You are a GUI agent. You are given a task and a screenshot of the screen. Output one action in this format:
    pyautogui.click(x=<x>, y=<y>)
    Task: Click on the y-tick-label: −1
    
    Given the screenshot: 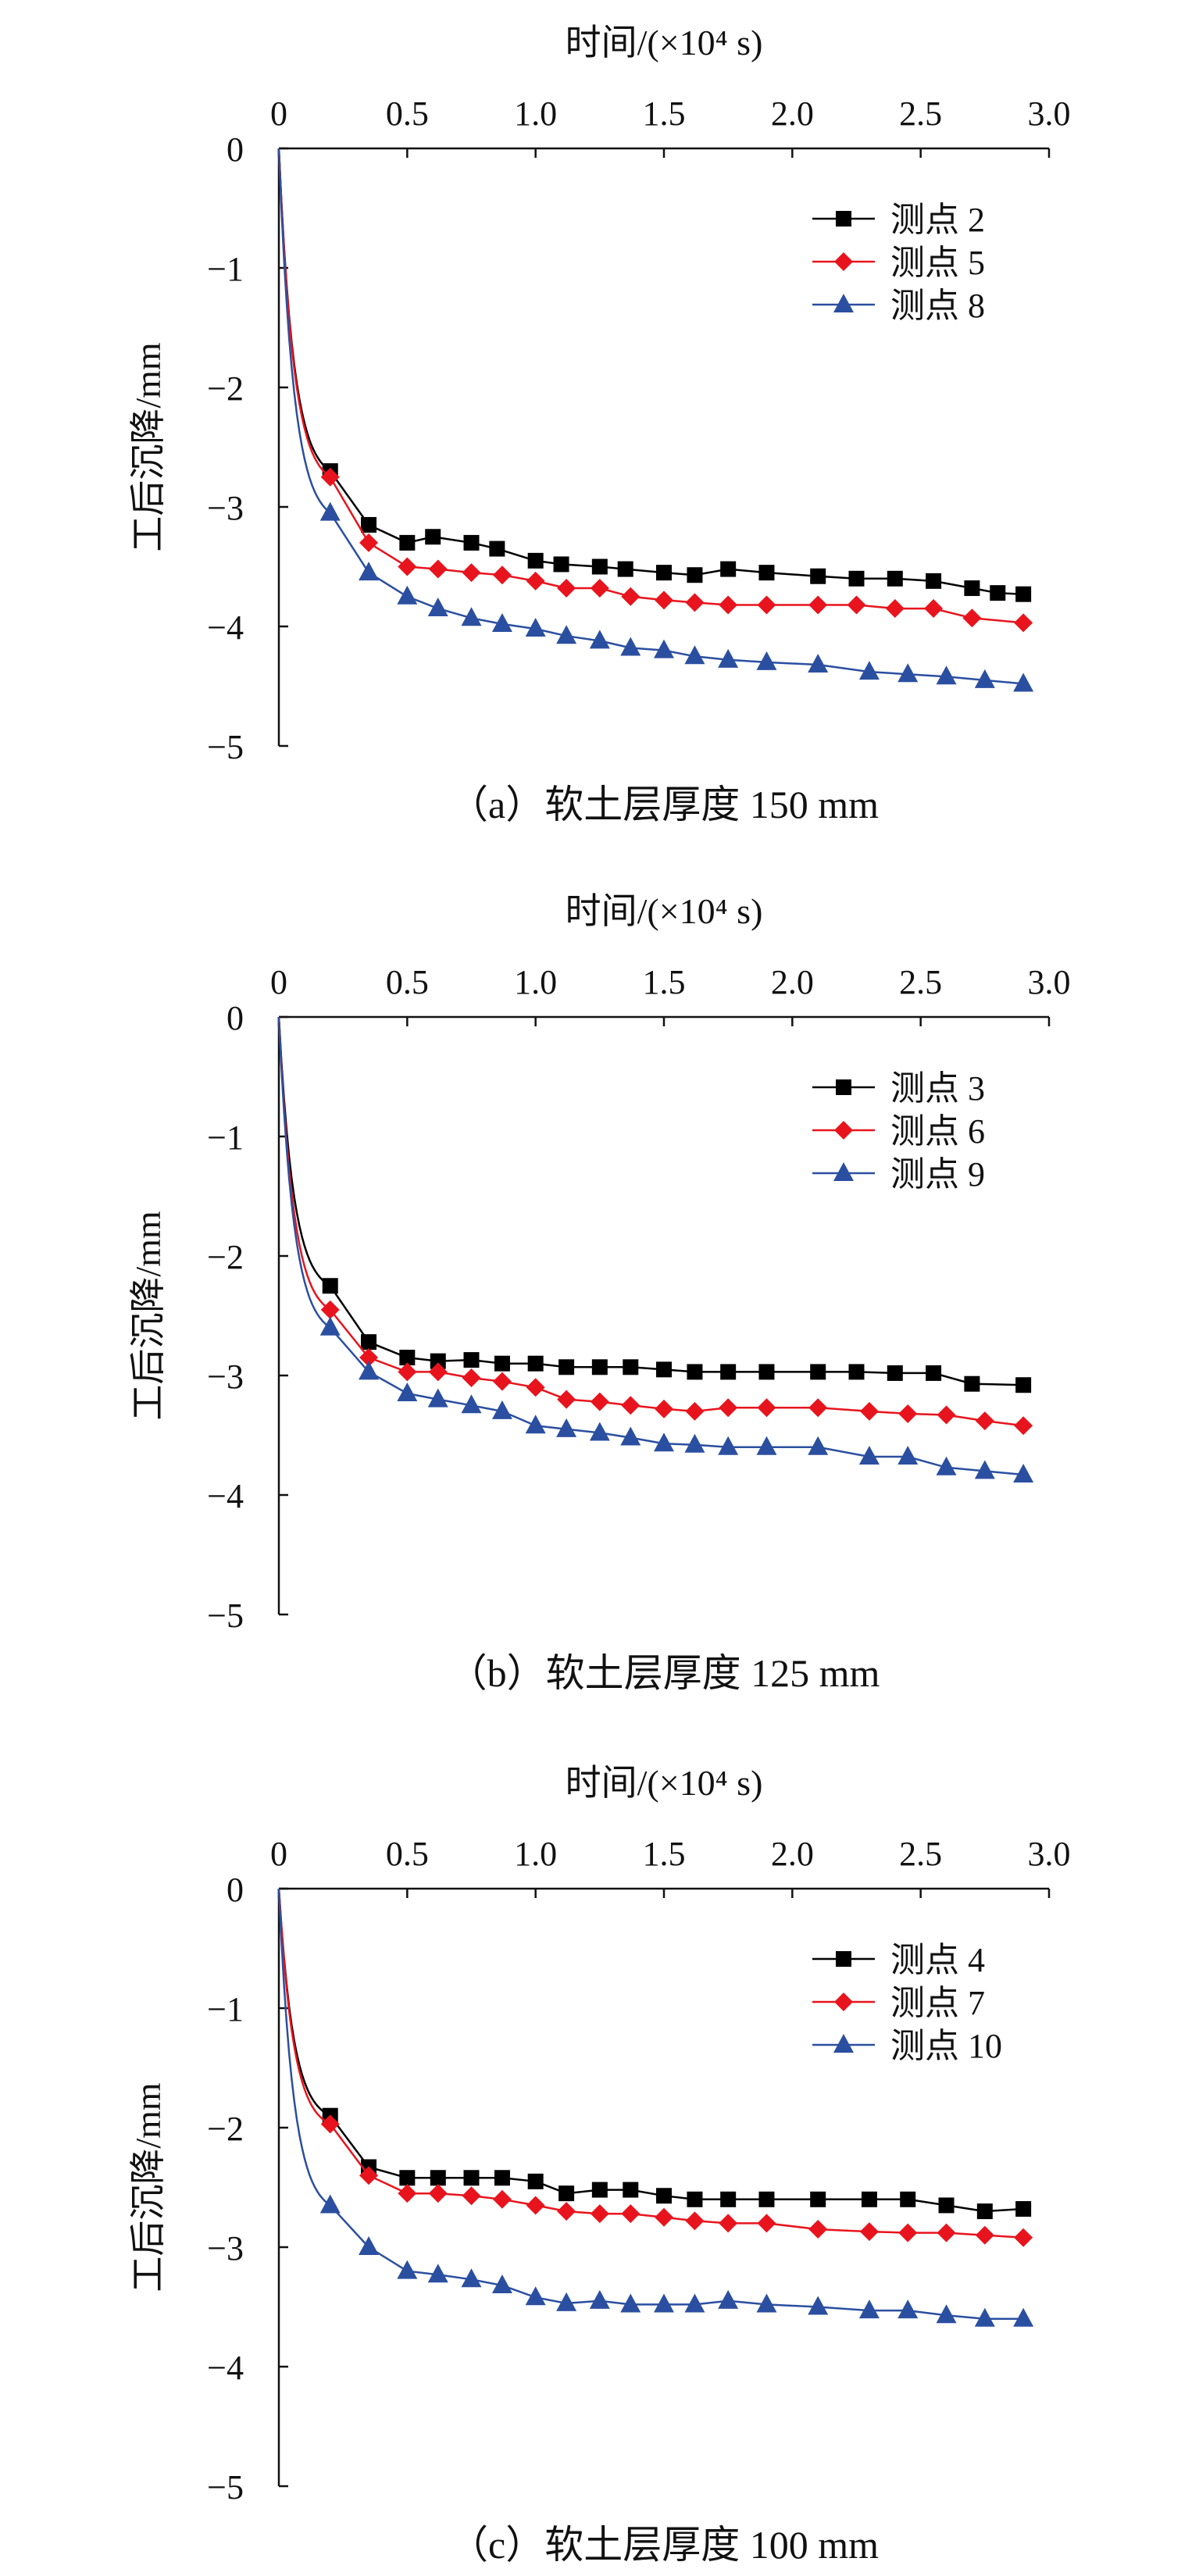 What is the action you would take?
    pyautogui.click(x=225, y=269)
    